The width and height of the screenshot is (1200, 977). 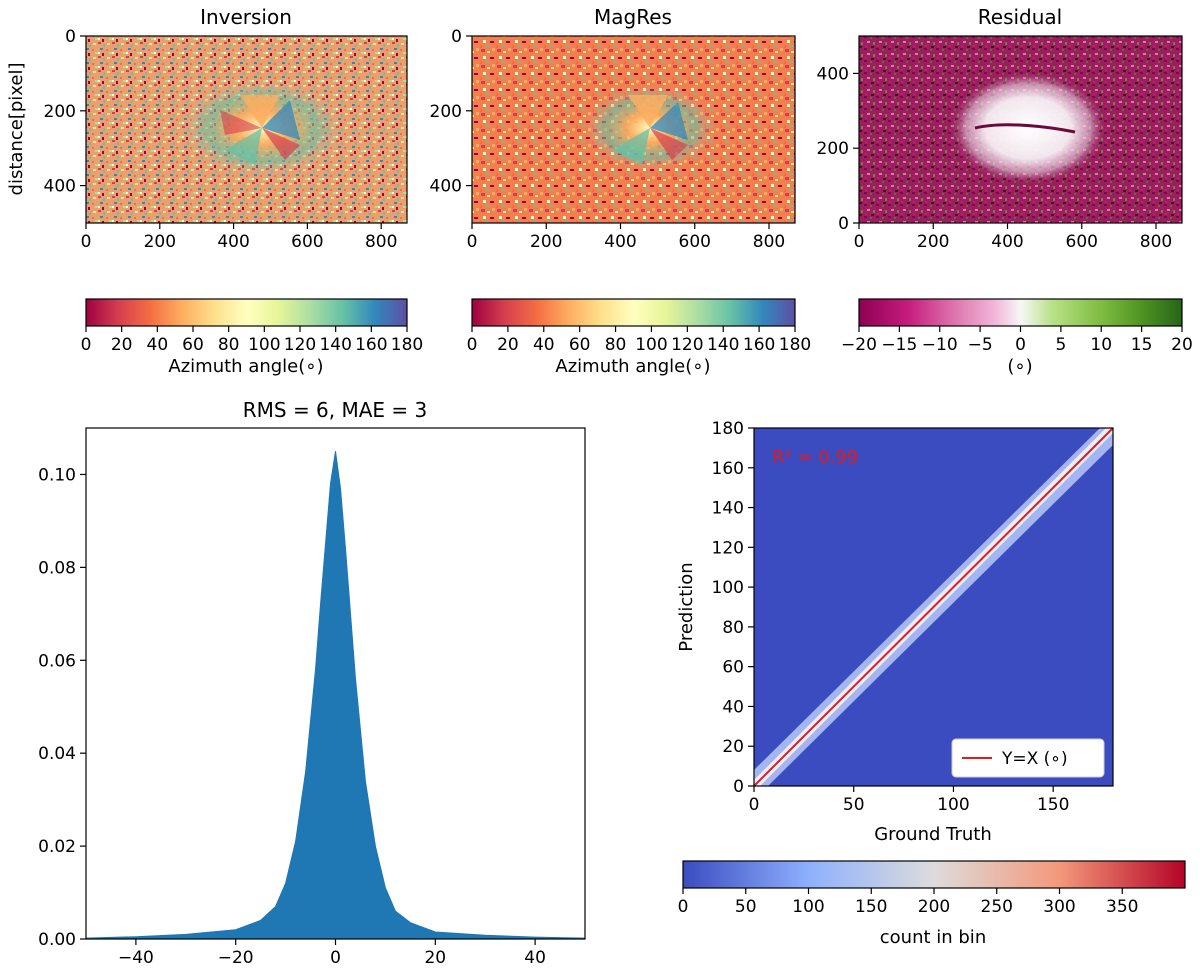 What do you see at coordinates (446, 187) in the screenshot?
I see `magres-y-tick-label: 400` at bounding box center [446, 187].